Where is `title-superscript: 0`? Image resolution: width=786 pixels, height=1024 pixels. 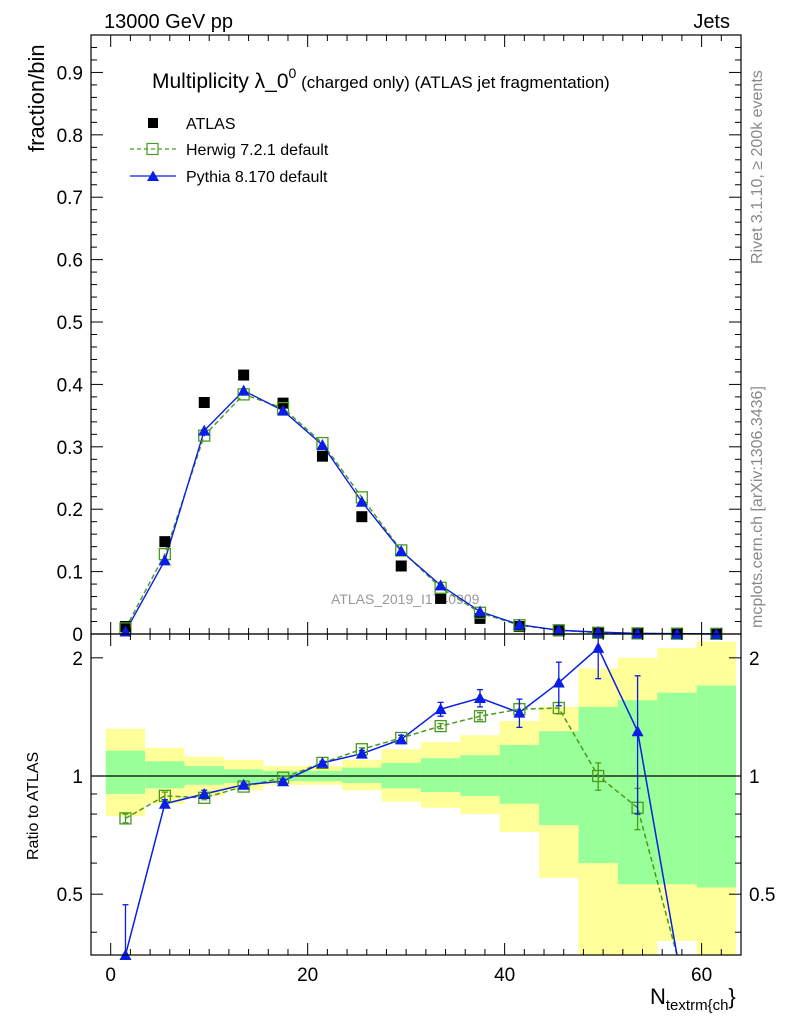 title-superscript: 0 is located at coordinates (293, 73).